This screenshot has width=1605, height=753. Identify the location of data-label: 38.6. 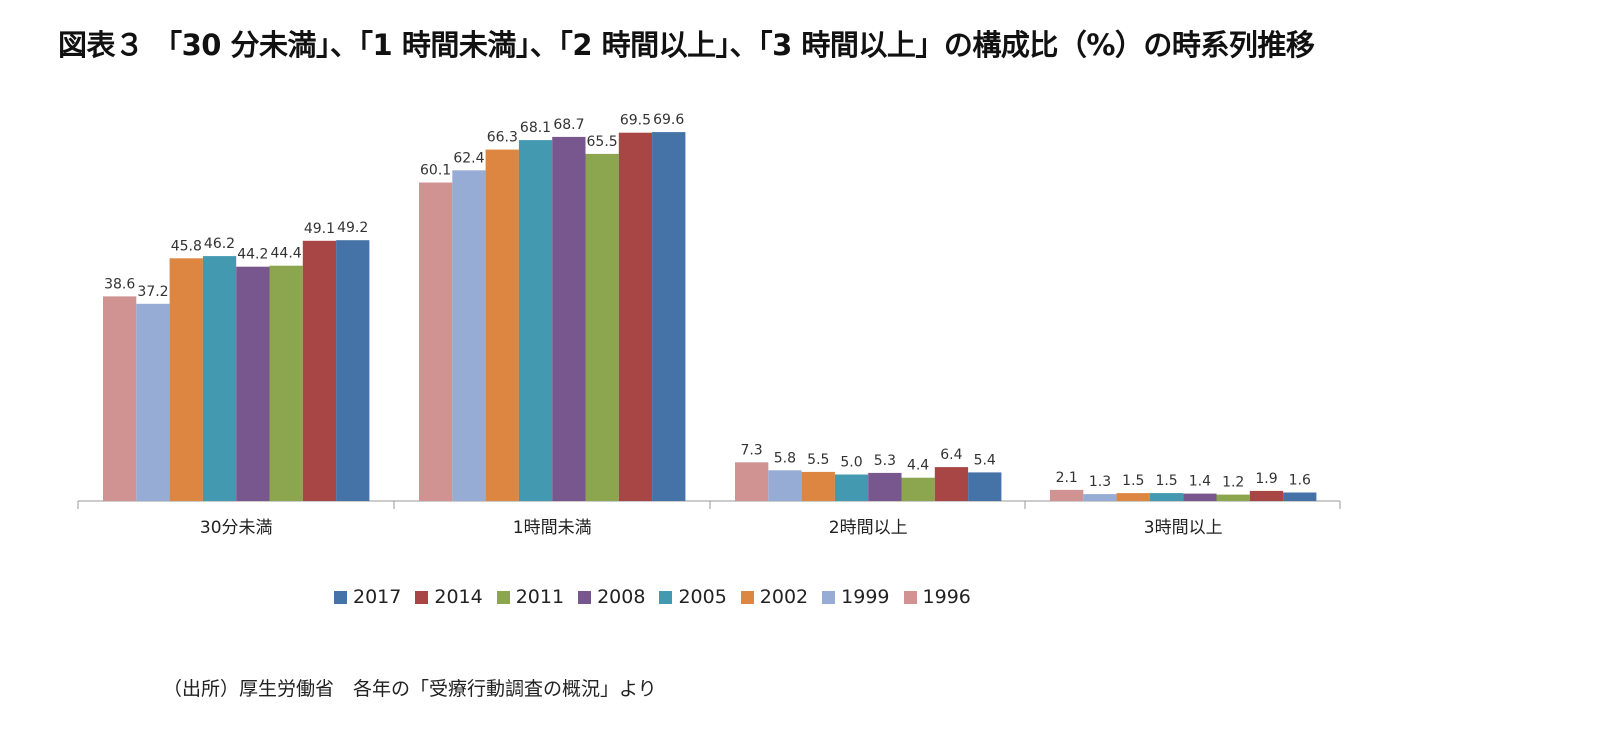
(119, 284).